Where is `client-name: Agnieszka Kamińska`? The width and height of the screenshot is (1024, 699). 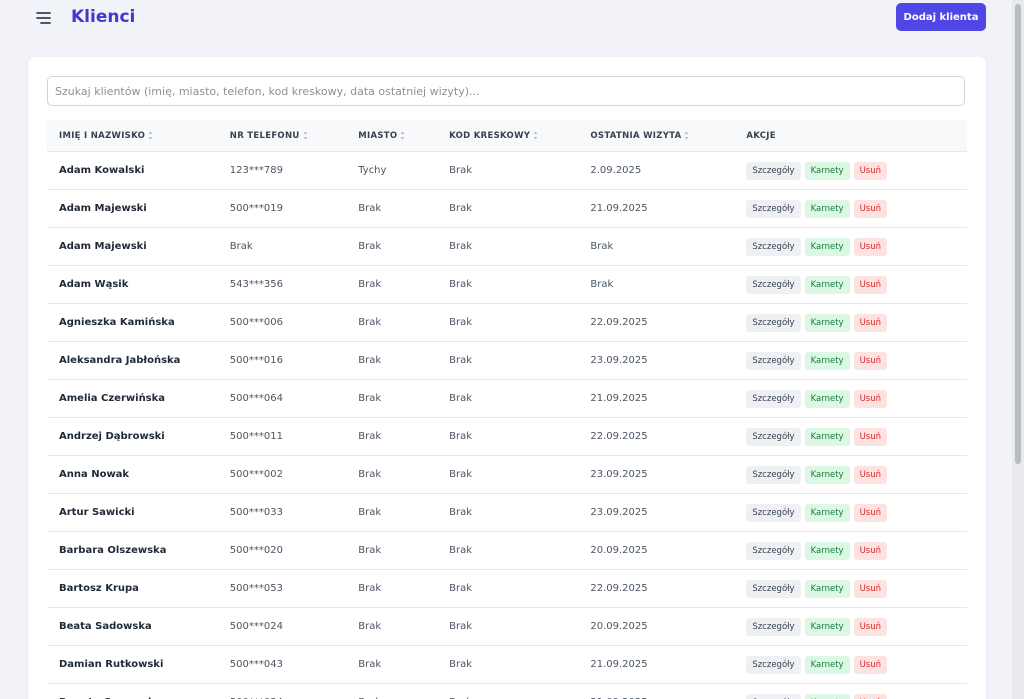
client-name: Agnieszka Kamińska is located at coordinates (138, 322).